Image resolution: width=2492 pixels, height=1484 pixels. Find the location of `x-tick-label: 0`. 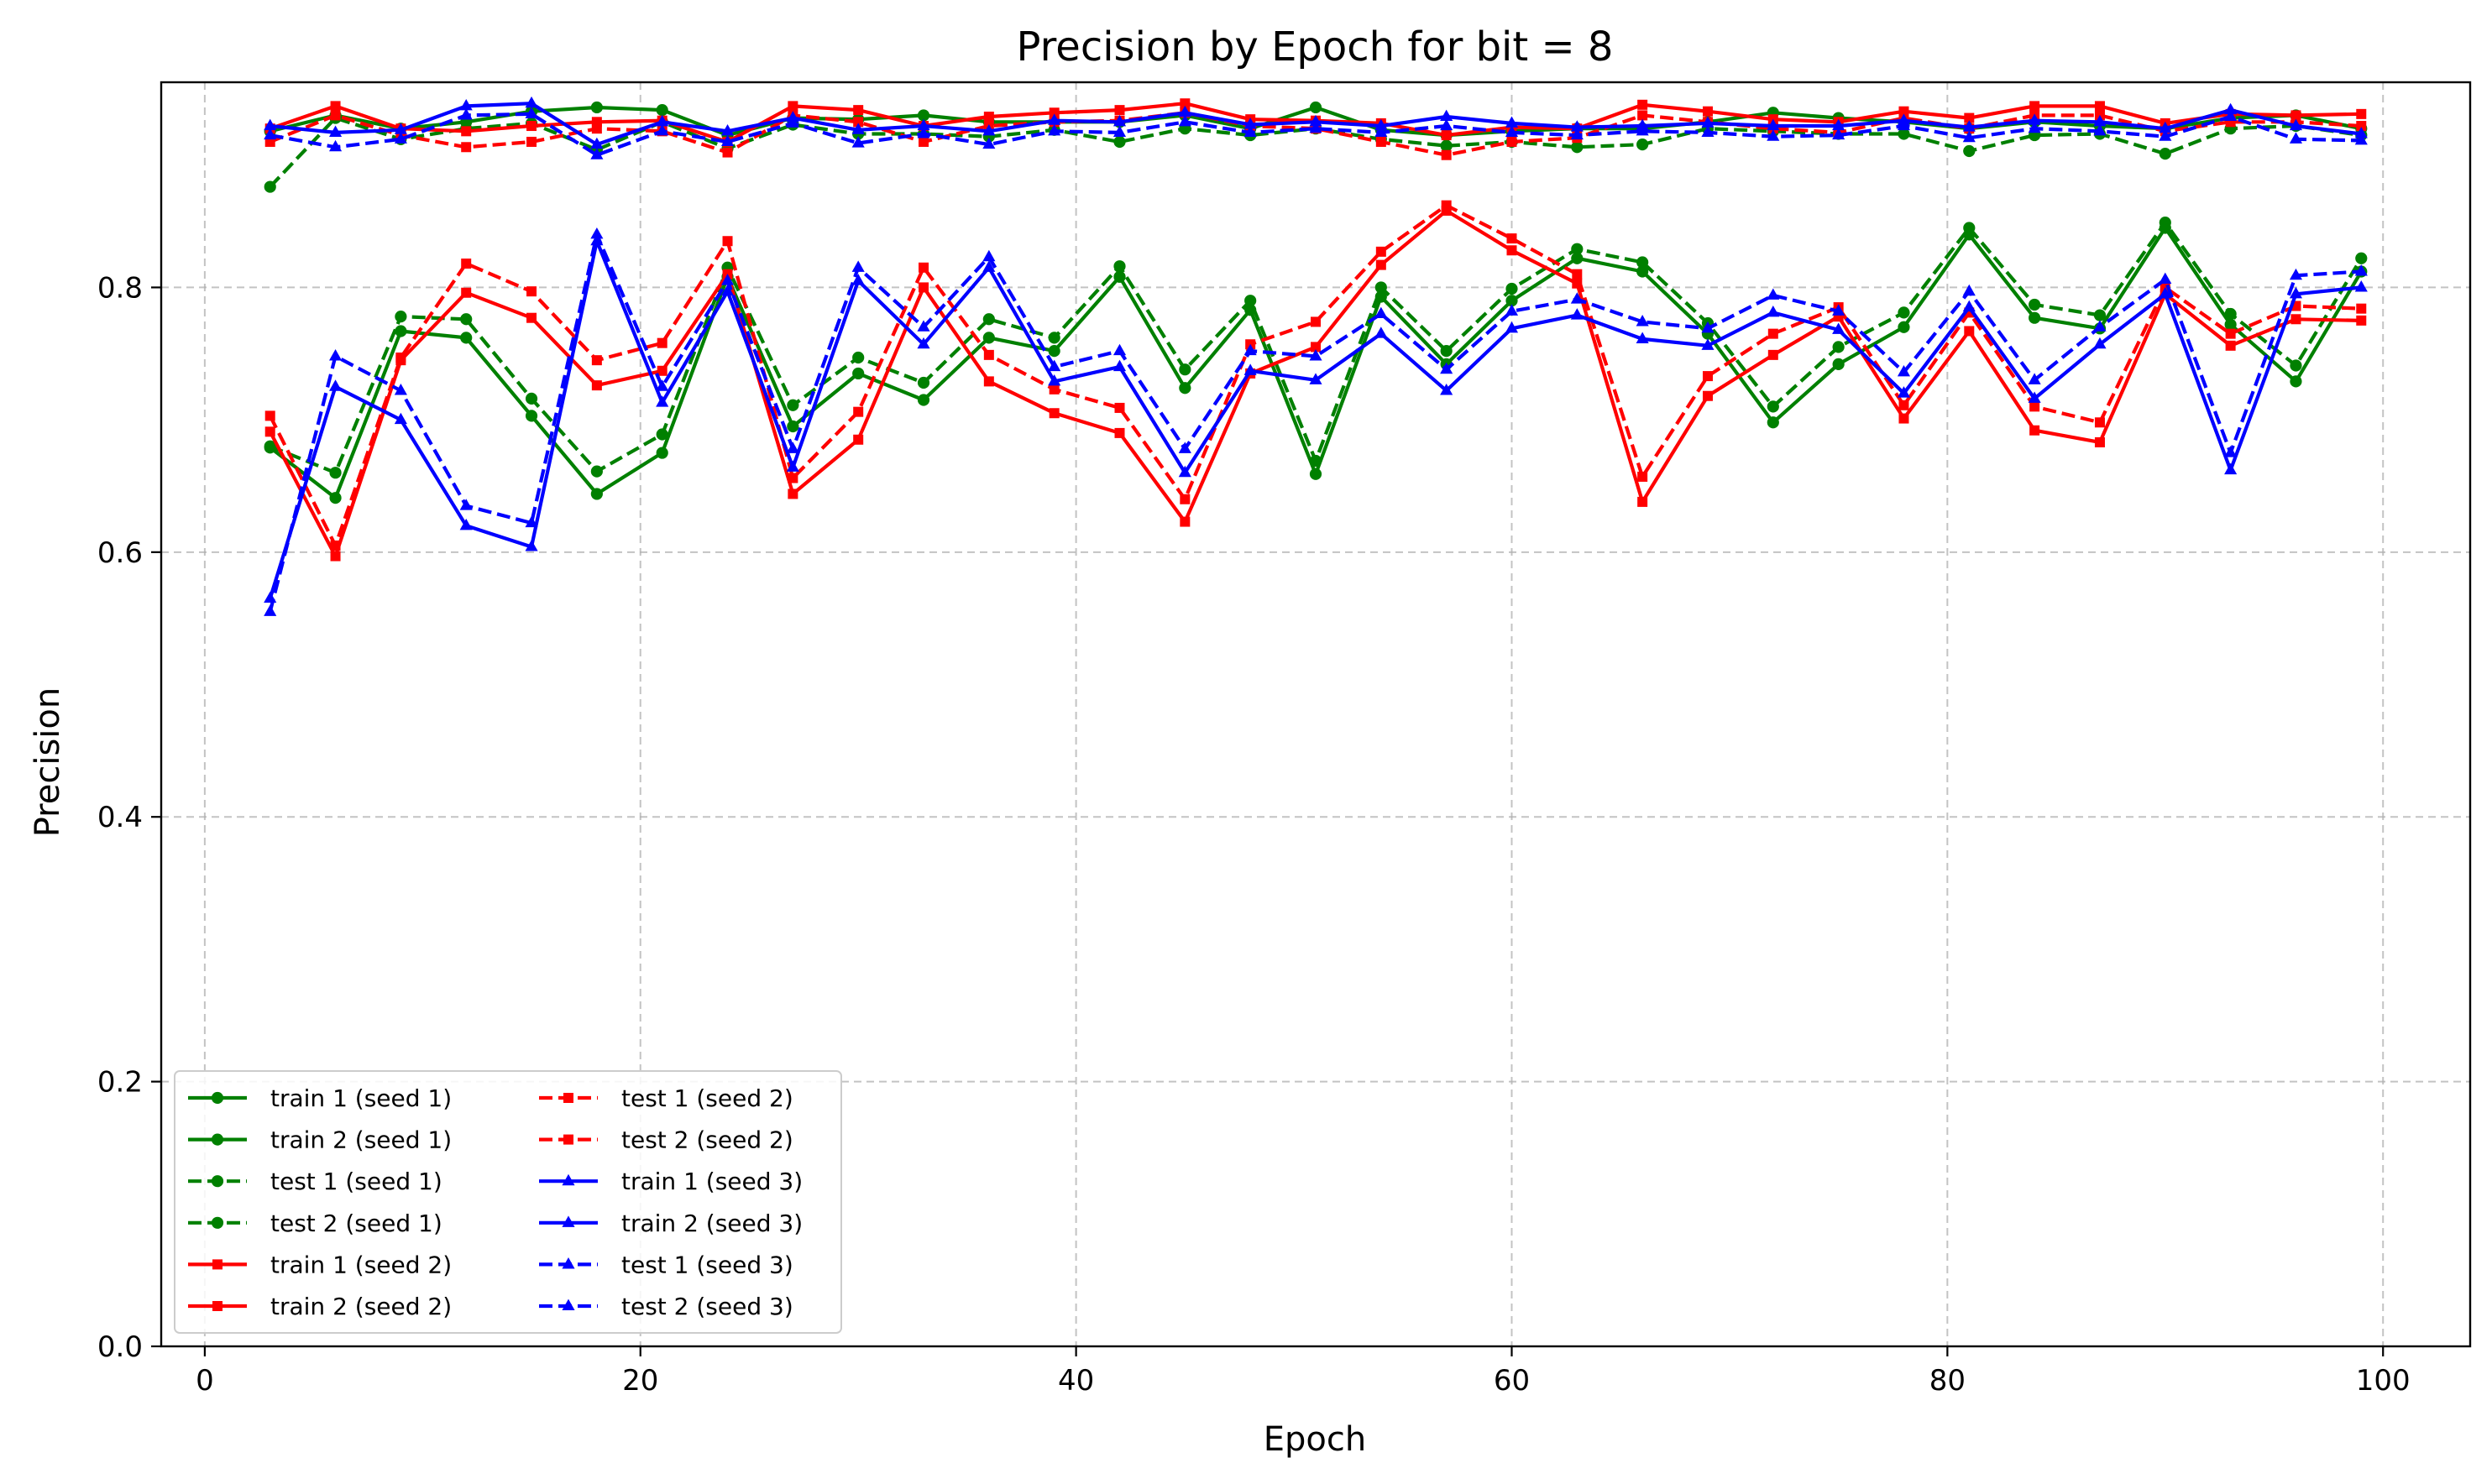

x-tick-label: 0 is located at coordinates (205, 1381).